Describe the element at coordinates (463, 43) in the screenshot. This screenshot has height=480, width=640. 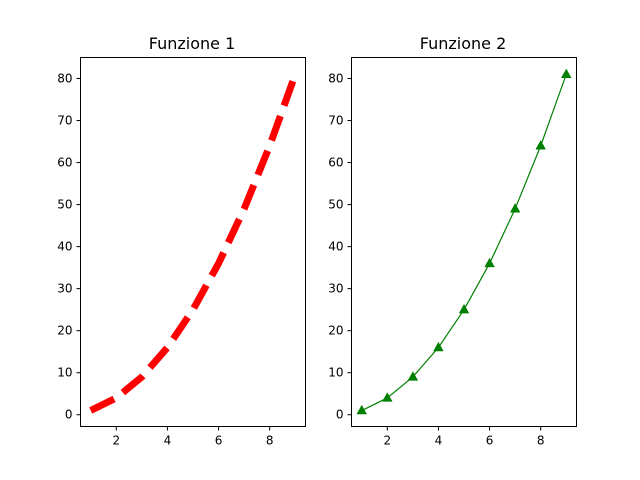
I see `chart-title: Funzione 2` at that location.